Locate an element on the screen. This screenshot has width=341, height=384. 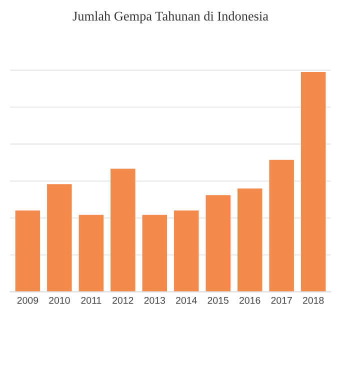
x-tick-label: 2009 is located at coordinates (27, 300).